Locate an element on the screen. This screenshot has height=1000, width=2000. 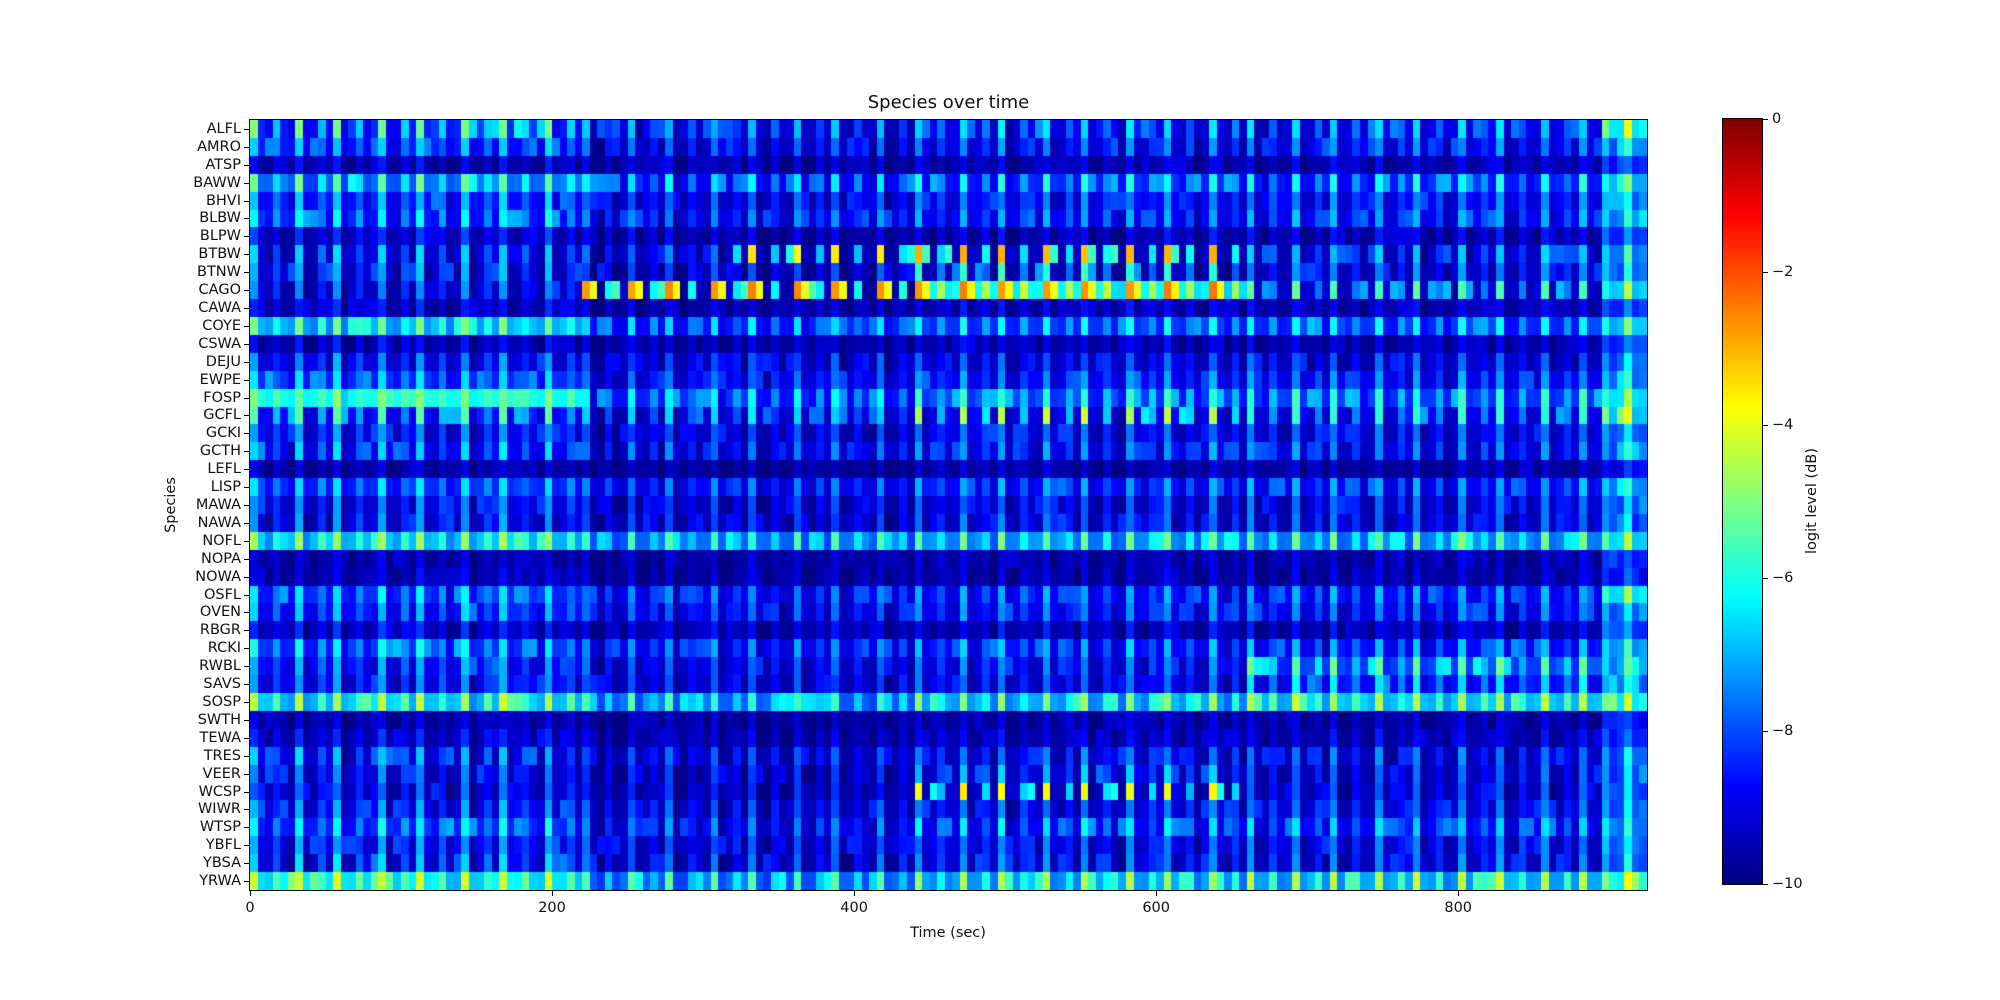
colorbar-tick-label: −4 is located at coordinates (1783, 425).